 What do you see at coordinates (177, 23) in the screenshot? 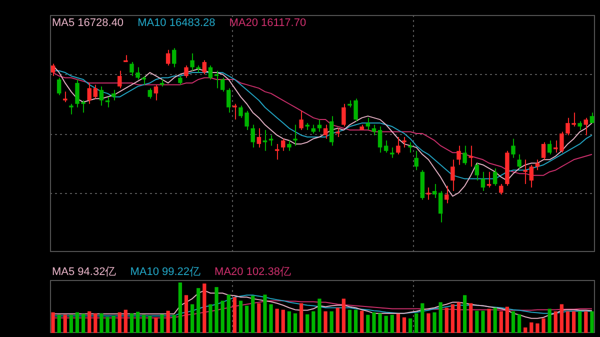
I see `text: MA10 16483.28` at bounding box center [177, 23].